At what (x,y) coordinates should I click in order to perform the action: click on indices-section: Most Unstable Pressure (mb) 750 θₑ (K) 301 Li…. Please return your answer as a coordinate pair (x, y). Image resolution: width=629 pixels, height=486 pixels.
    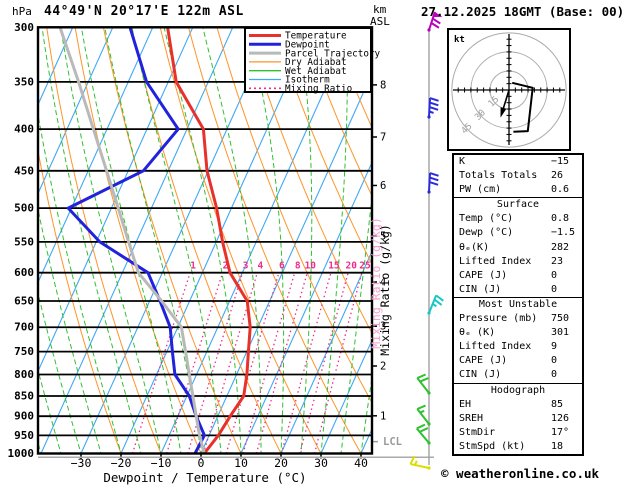
    Looking at the image, I should click on (518, 339).